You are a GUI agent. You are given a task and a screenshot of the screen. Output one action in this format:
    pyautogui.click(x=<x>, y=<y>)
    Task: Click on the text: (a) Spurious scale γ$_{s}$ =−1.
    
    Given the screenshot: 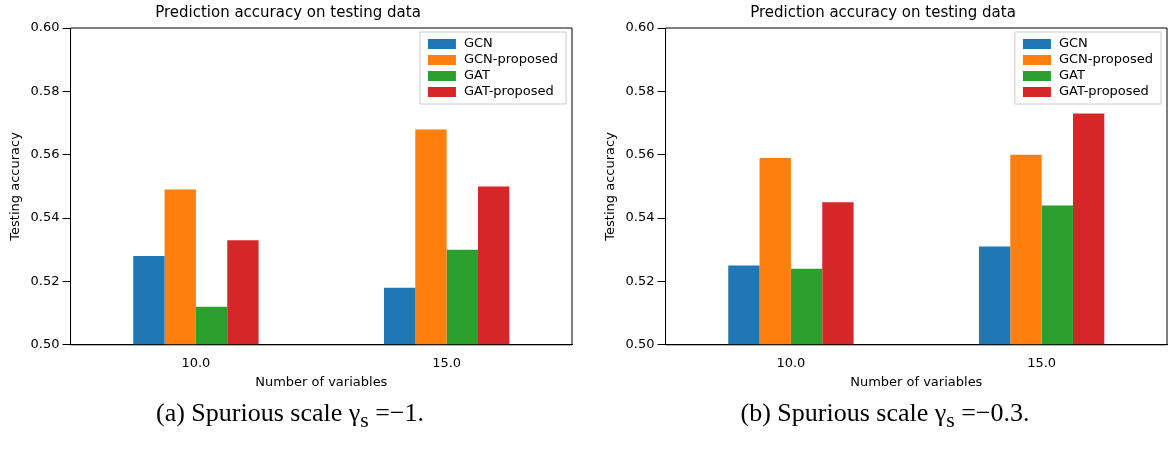 What is the action you would take?
    pyautogui.click(x=289, y=416)
    